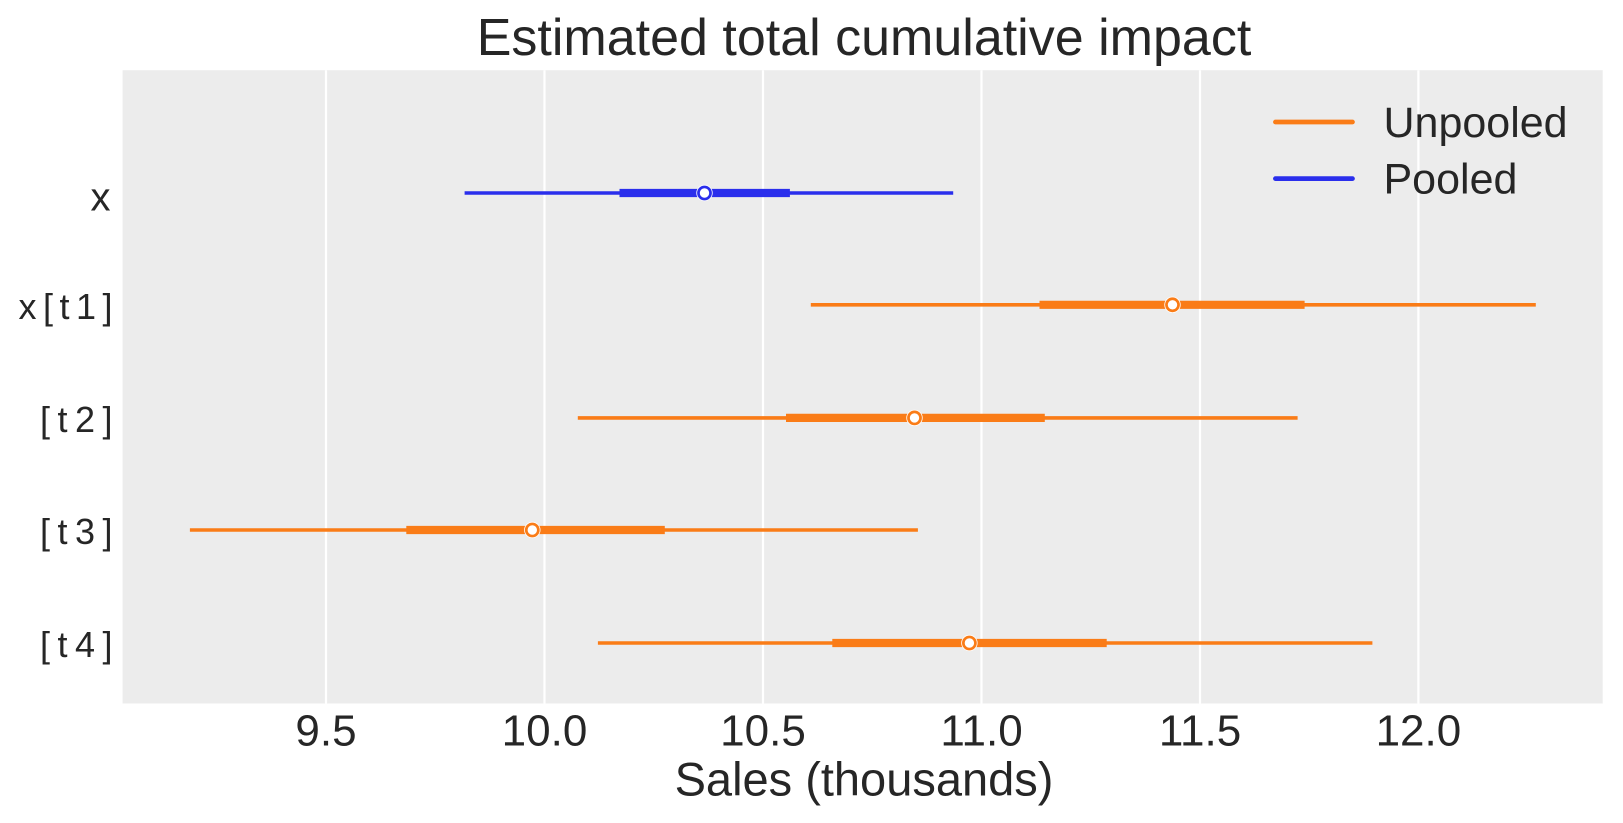 This screenshot has height=823, width=1623. I want to click on svg-text: [t4], so click(80, 644).